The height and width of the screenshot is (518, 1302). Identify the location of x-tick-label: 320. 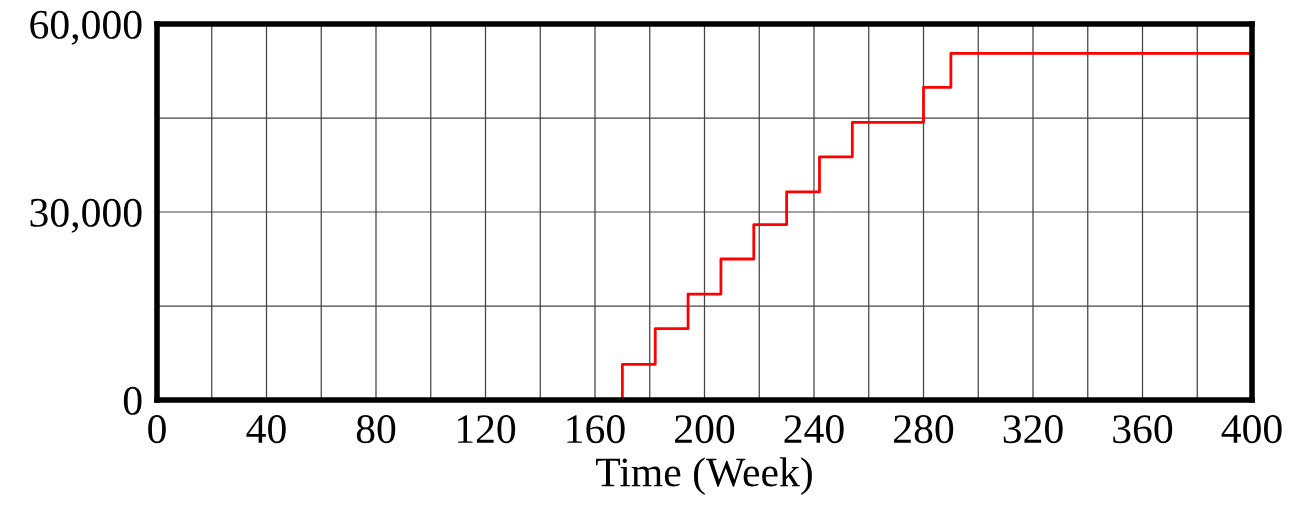
(1033, 429).